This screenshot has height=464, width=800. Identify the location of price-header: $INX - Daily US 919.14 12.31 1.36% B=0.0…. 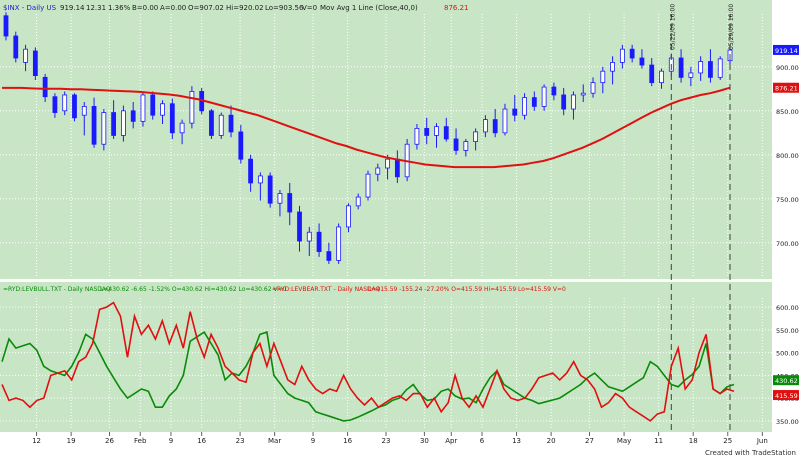
(236, 8).